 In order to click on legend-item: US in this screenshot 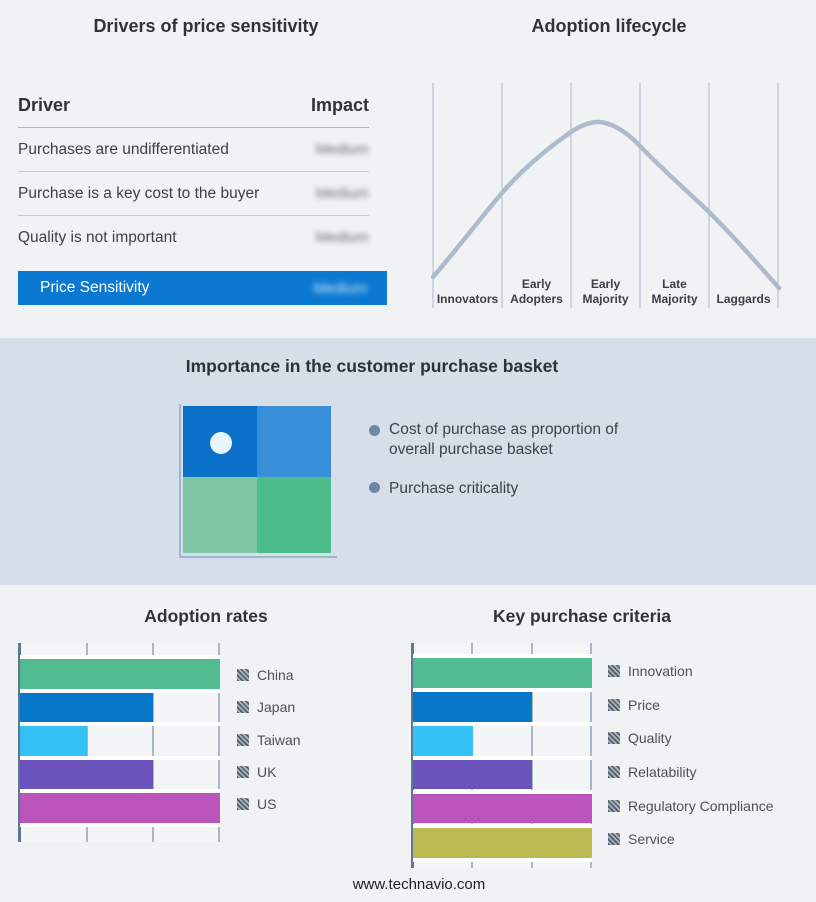, I will do `click(269, 804)`.